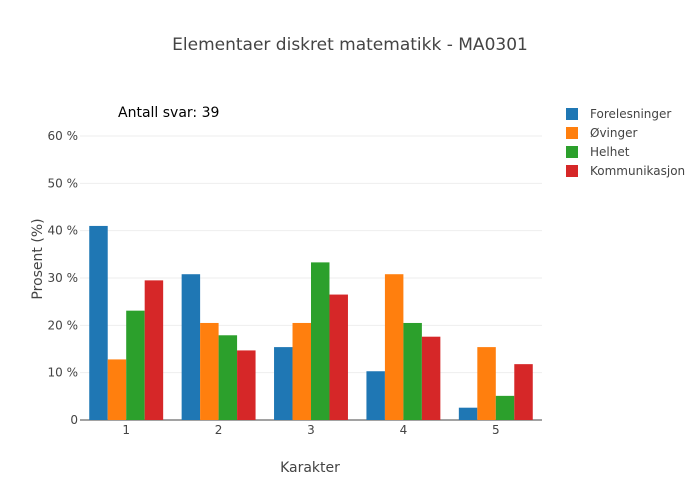 This screenshot has height=500, width=700. I want to click on legend-label: Helhet, so click(610, 152).